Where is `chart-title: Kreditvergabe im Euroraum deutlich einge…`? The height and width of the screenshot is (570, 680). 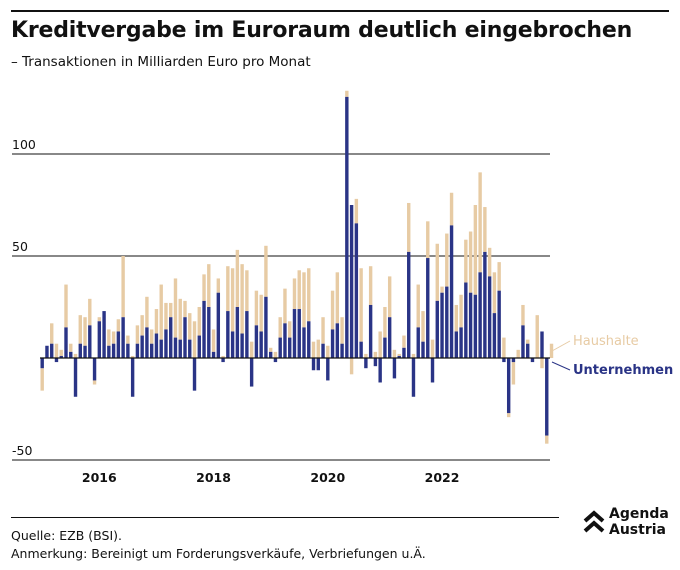 chart-title: Kreditvergabe im Euroraum deutlich einge… is located at coordinates (322, 30).